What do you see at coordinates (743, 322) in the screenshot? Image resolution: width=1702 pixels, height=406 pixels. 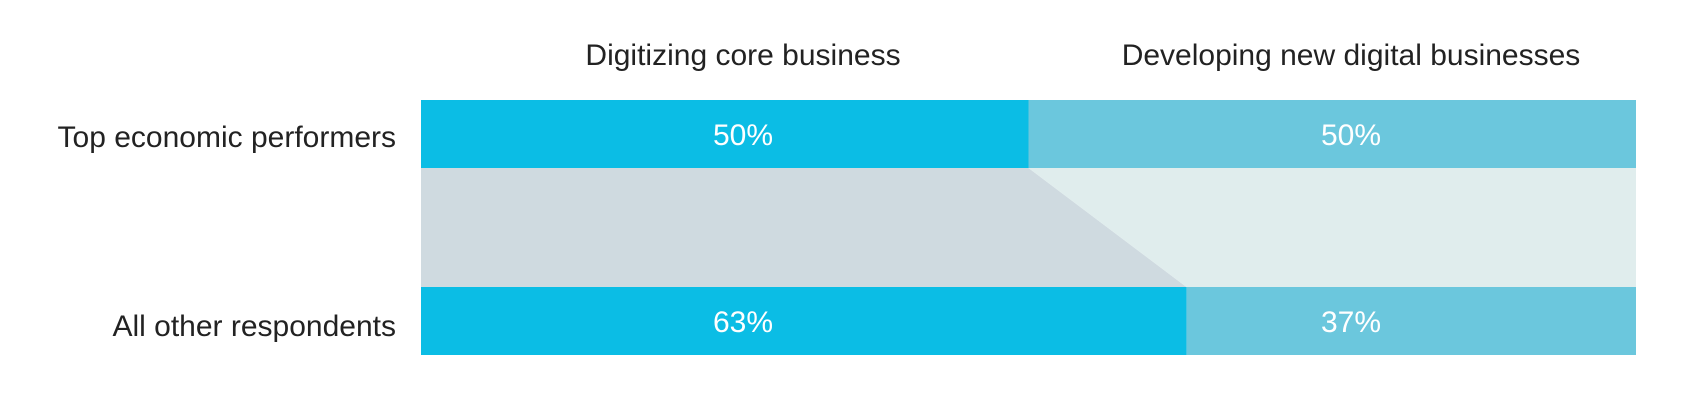 I see `data-label-all-others-digitizing: 63%` at bounding box center [743, 322].